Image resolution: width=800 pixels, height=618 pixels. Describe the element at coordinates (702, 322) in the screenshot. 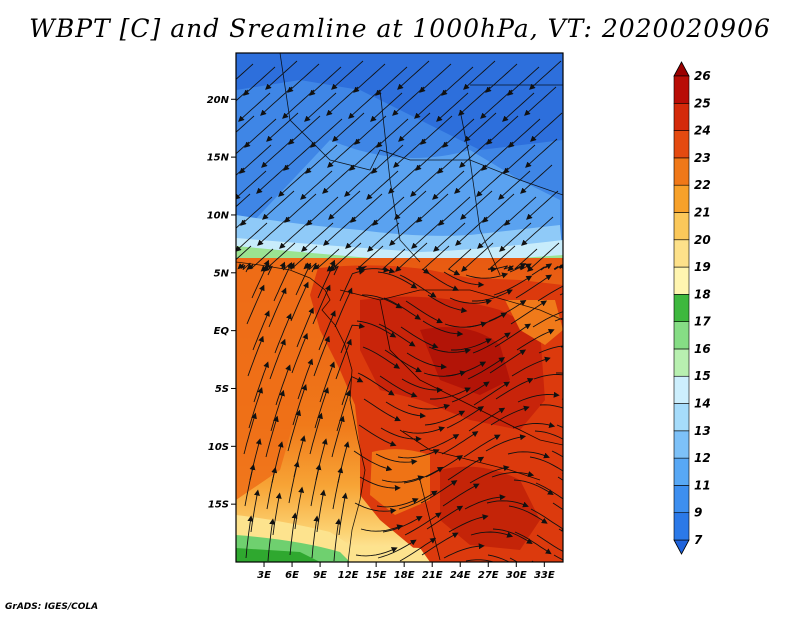

I see `colorbar-label: 17` at that location.